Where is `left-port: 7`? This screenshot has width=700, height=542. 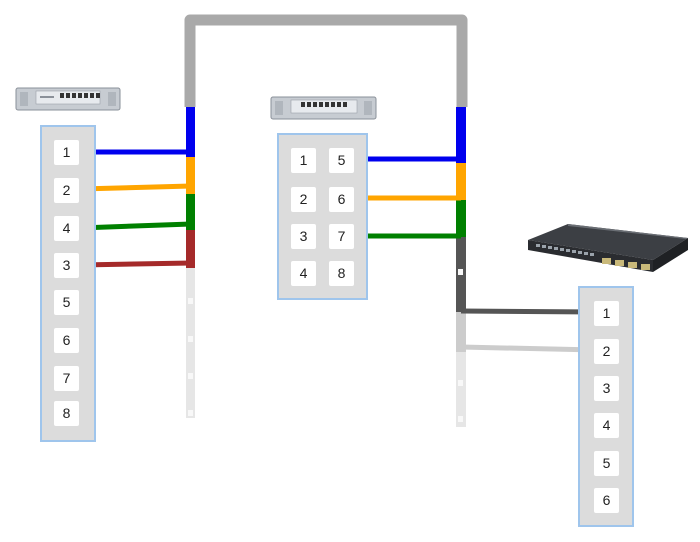 left-port: 7 is located at coordinates (66, 378).